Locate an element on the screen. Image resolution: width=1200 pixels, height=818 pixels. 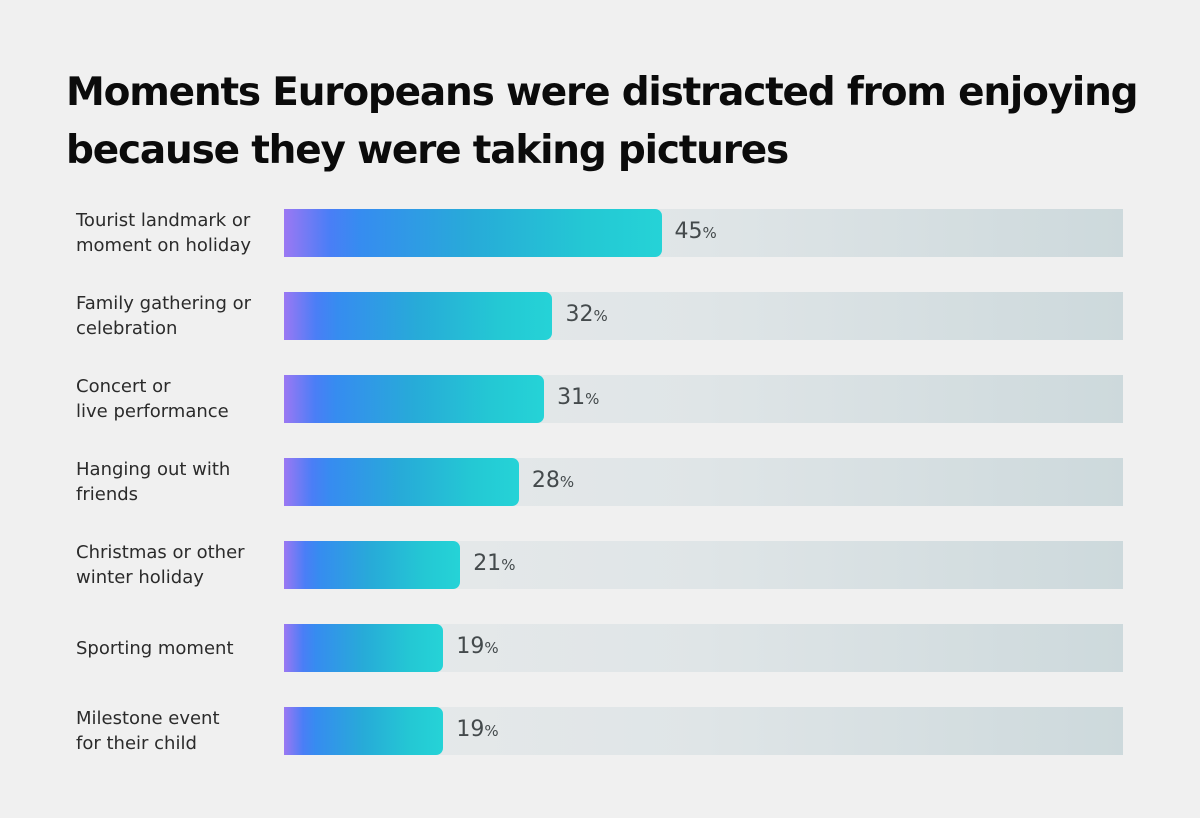
data-label: 32% is located at coordinates (586, 314).